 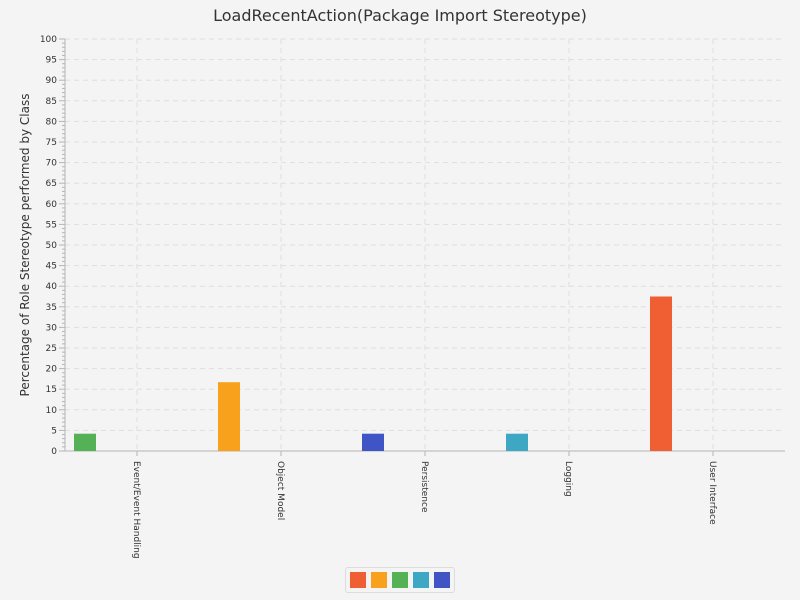 What do you see at coordinates (52, 328) in the screenshot?
I see `y-tick-label: 30` at bounding box center [52, 328].